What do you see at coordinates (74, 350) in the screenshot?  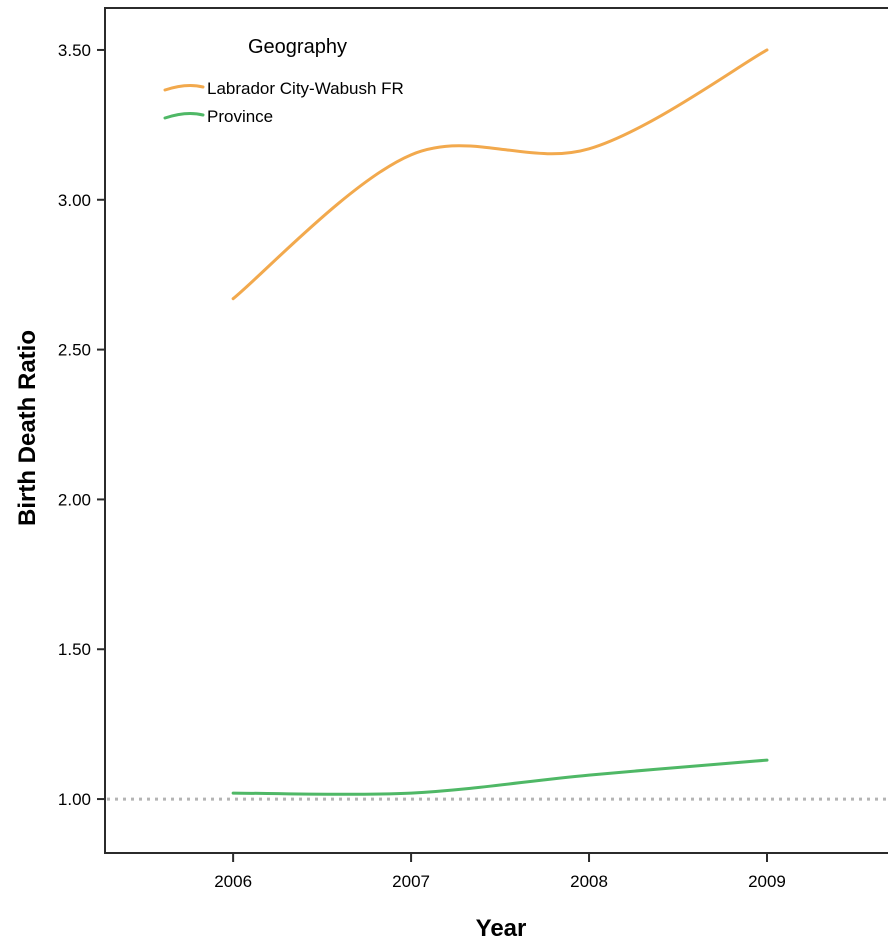 I see `y-tick-label: 2.50` at bounding box center [74, 350].